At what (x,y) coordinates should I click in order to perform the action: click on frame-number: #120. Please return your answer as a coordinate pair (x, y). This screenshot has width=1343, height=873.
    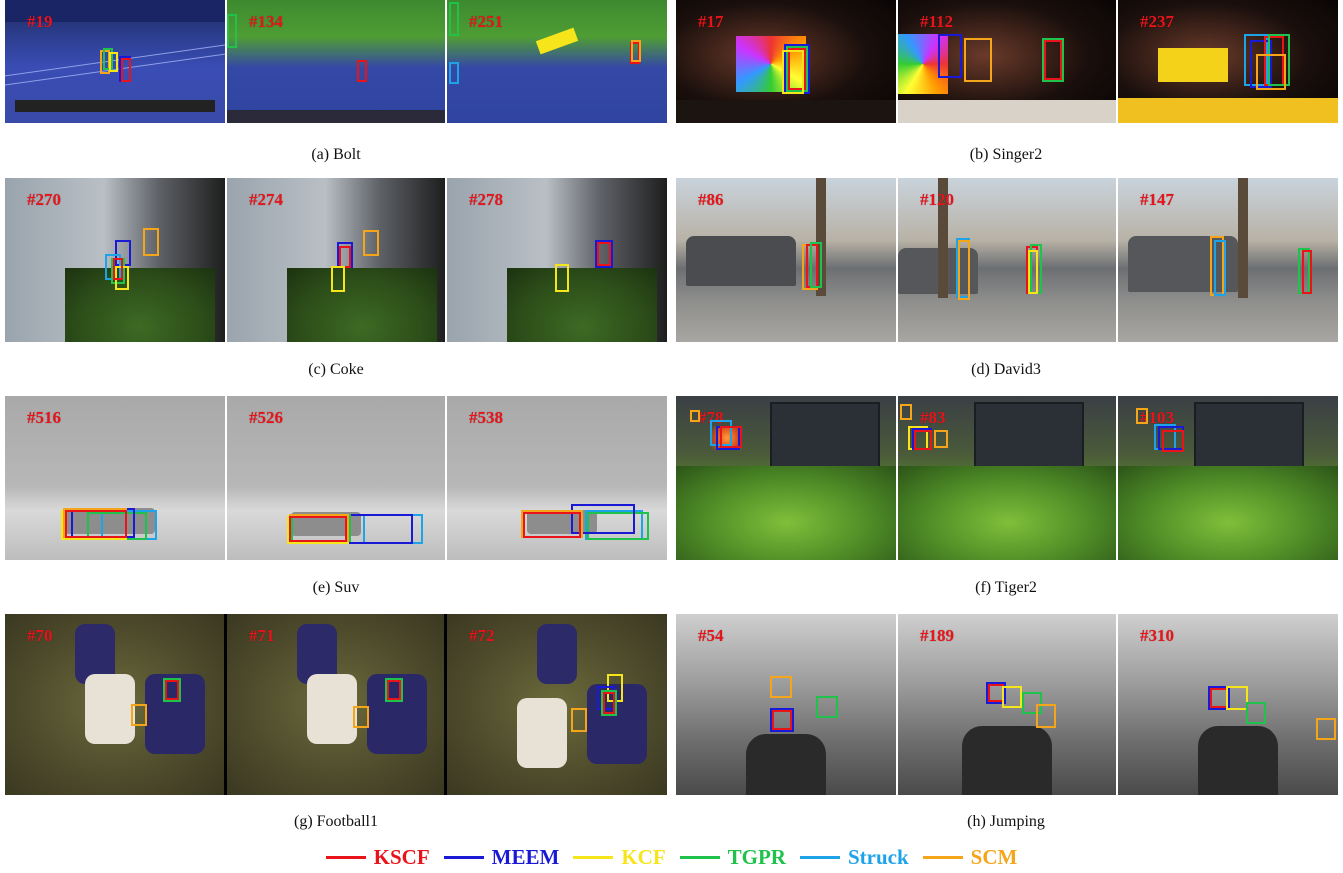
    Looking at the image, I should click on (937, 199).